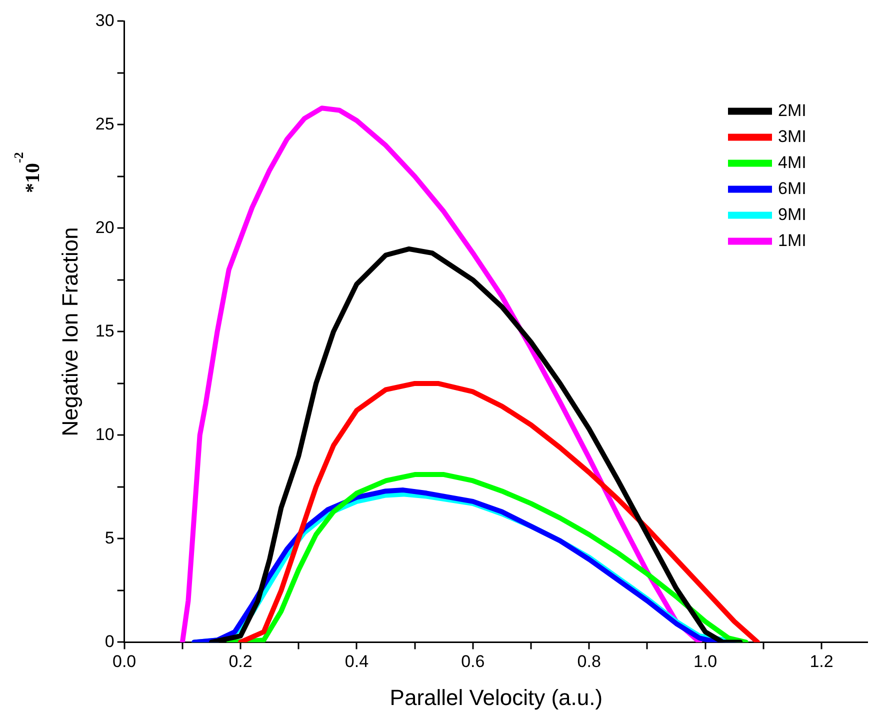 The image size is (870, 726). I want to click on x-tick-label: 0.8, so click(589, 662).